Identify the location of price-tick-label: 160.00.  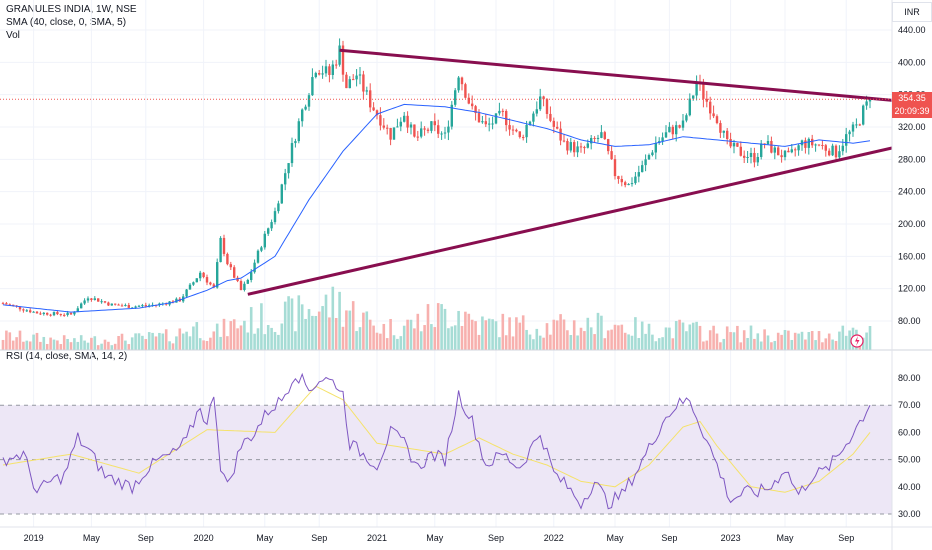
(912, 256).